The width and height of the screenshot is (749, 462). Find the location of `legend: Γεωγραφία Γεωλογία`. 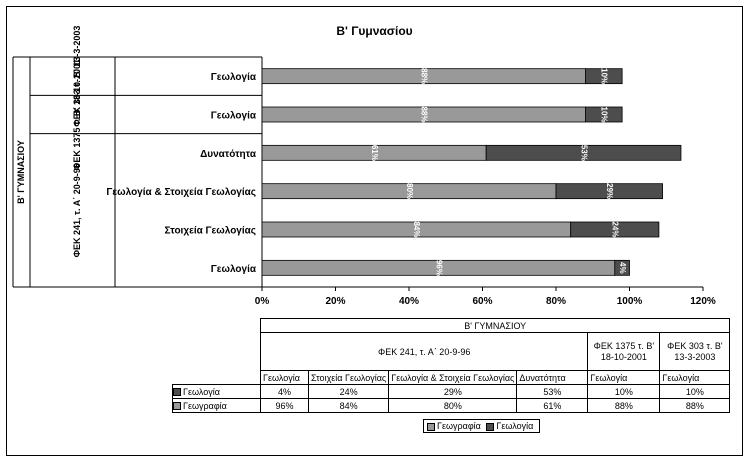

legend: Γεωγραφία Γεωλογία is located at coordinates (482, 426).